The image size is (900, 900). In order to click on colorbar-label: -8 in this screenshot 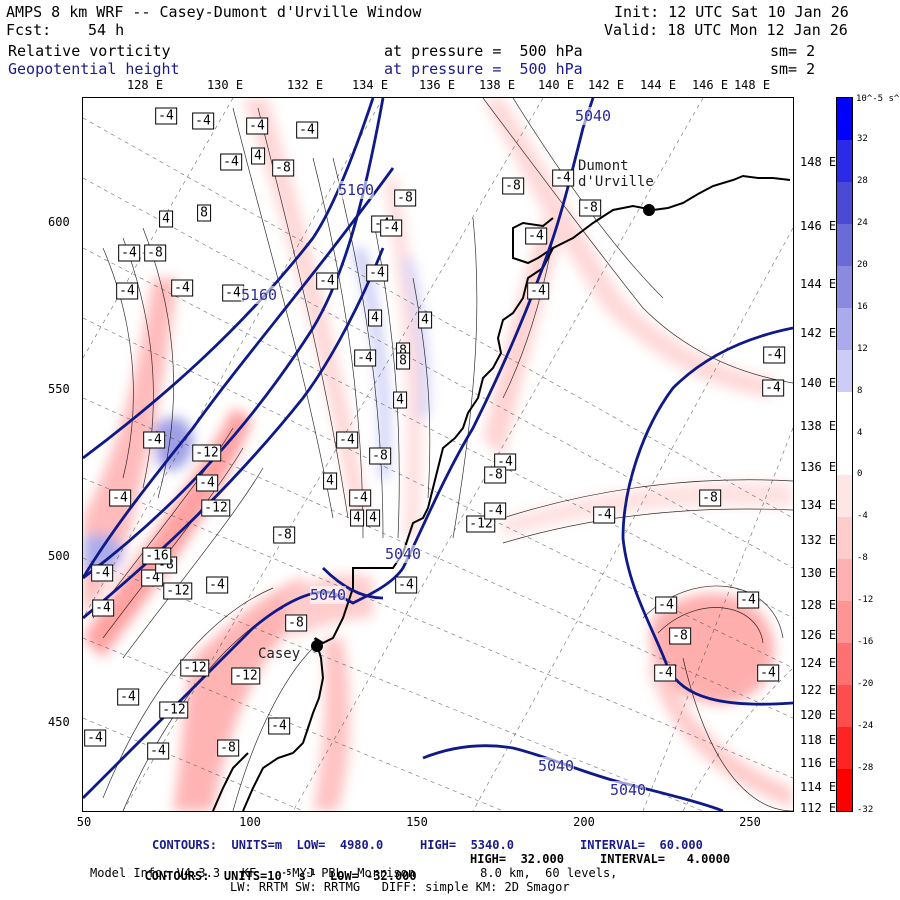, I will do `click(862, 558)`.